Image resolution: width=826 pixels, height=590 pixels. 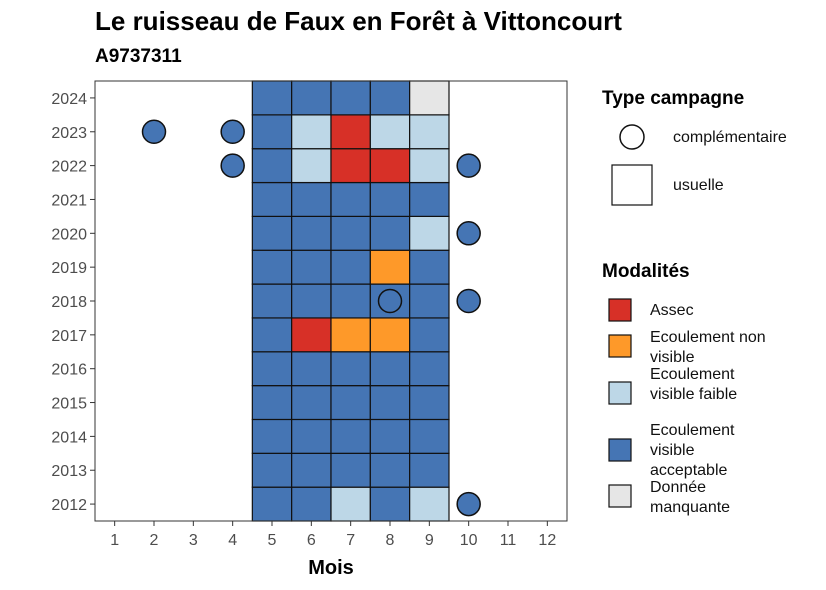 What do you see at coordinates (154, 540) in the screenshot?
I see `x-tick-label-2: 2` at bounding box center [154, 540].